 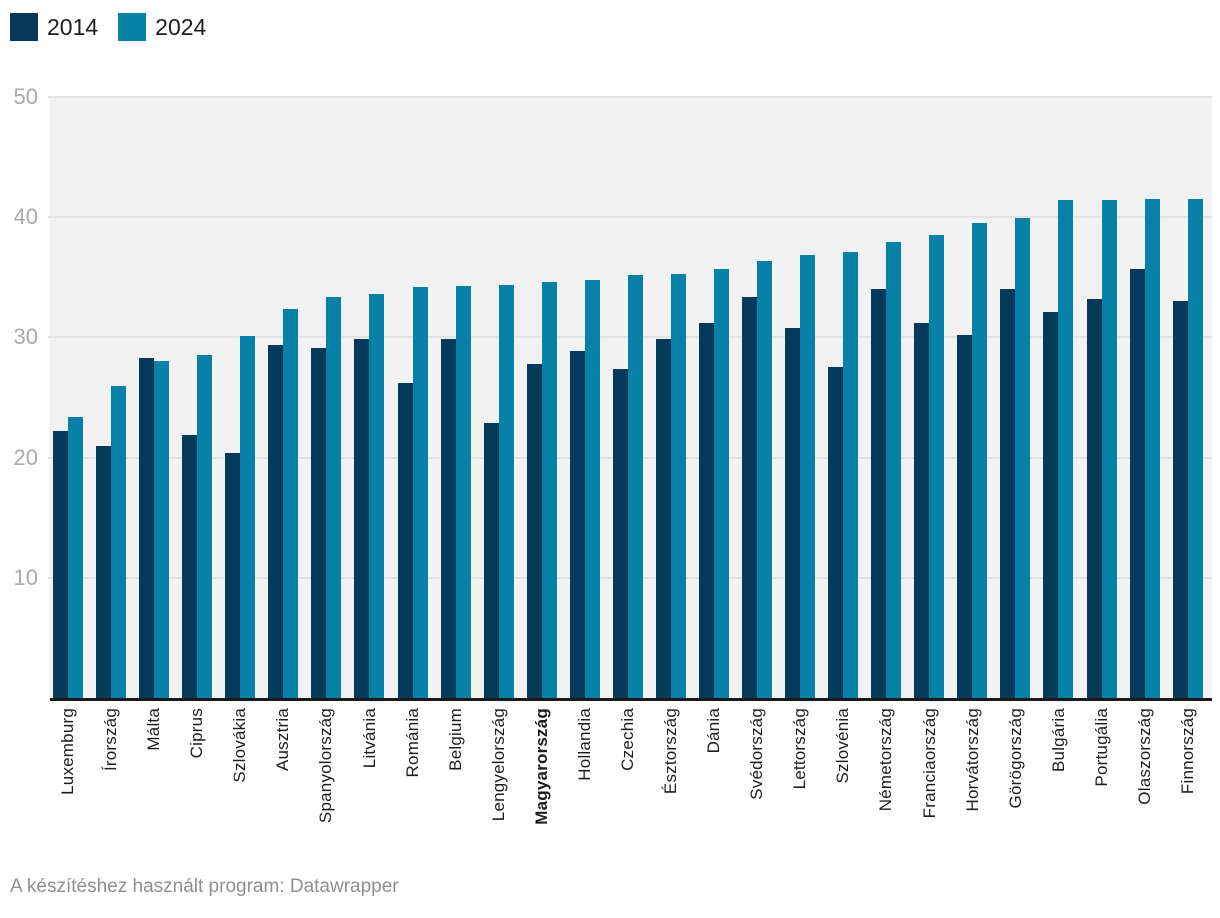 What do you see at coordinates (1137, 483) in the screenshot?
I see `bar-2014-olaszorszag` at bounding box center [1137, 483].